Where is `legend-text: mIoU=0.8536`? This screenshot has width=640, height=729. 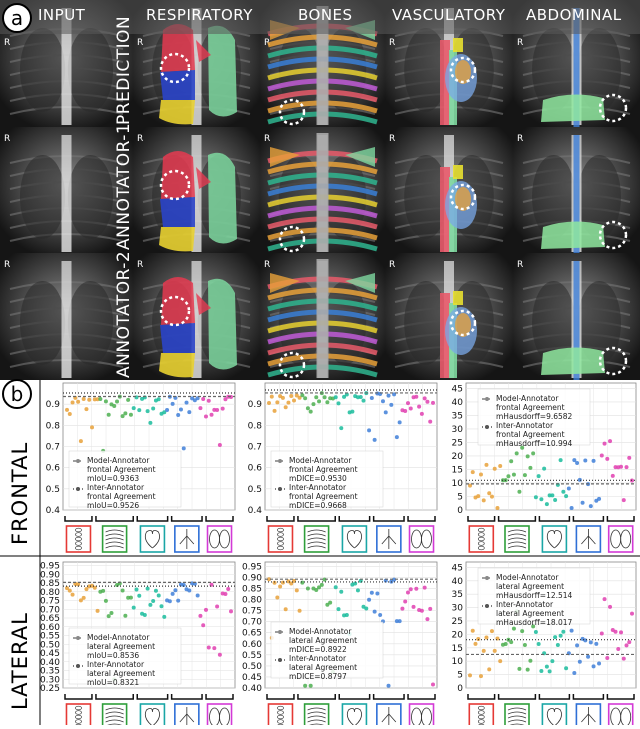
legend-text: mIoU=0.8536 is located at coordinates (113, 655).